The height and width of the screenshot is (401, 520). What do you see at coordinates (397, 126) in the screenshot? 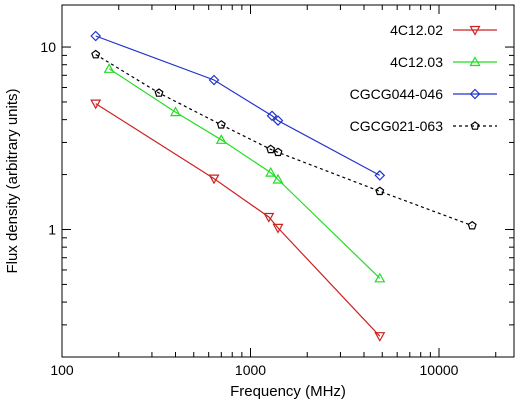
I see `legend-label: CGCG021-063` at bounding box center [397, 126].